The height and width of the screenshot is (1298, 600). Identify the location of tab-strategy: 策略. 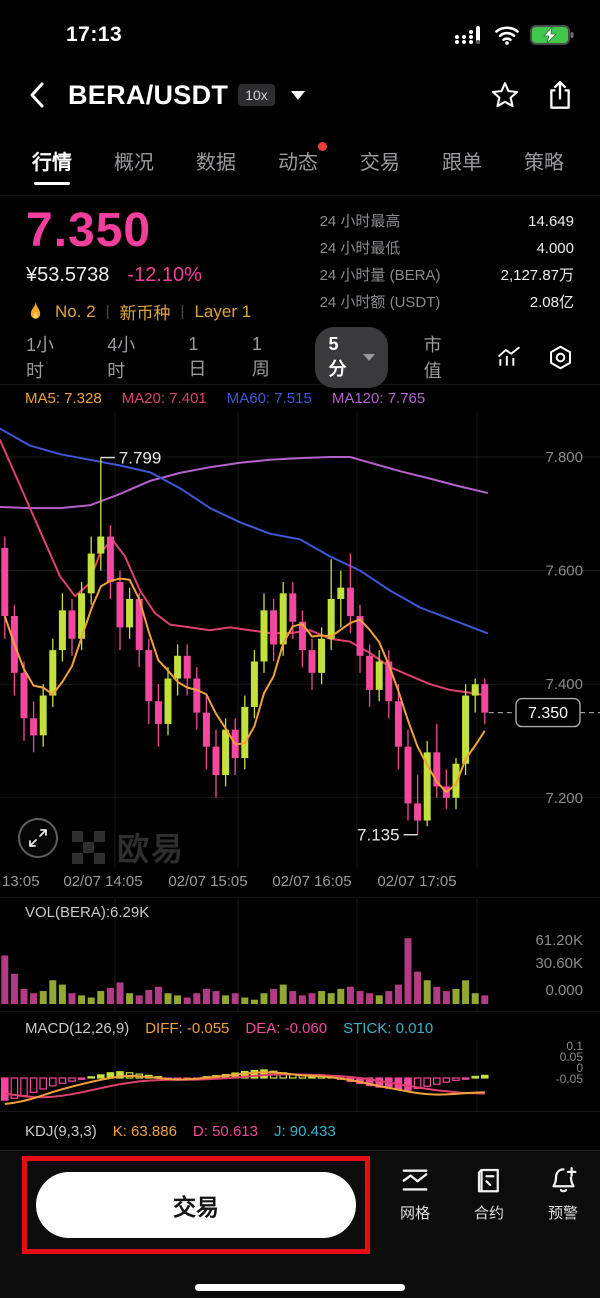
(544, 163).